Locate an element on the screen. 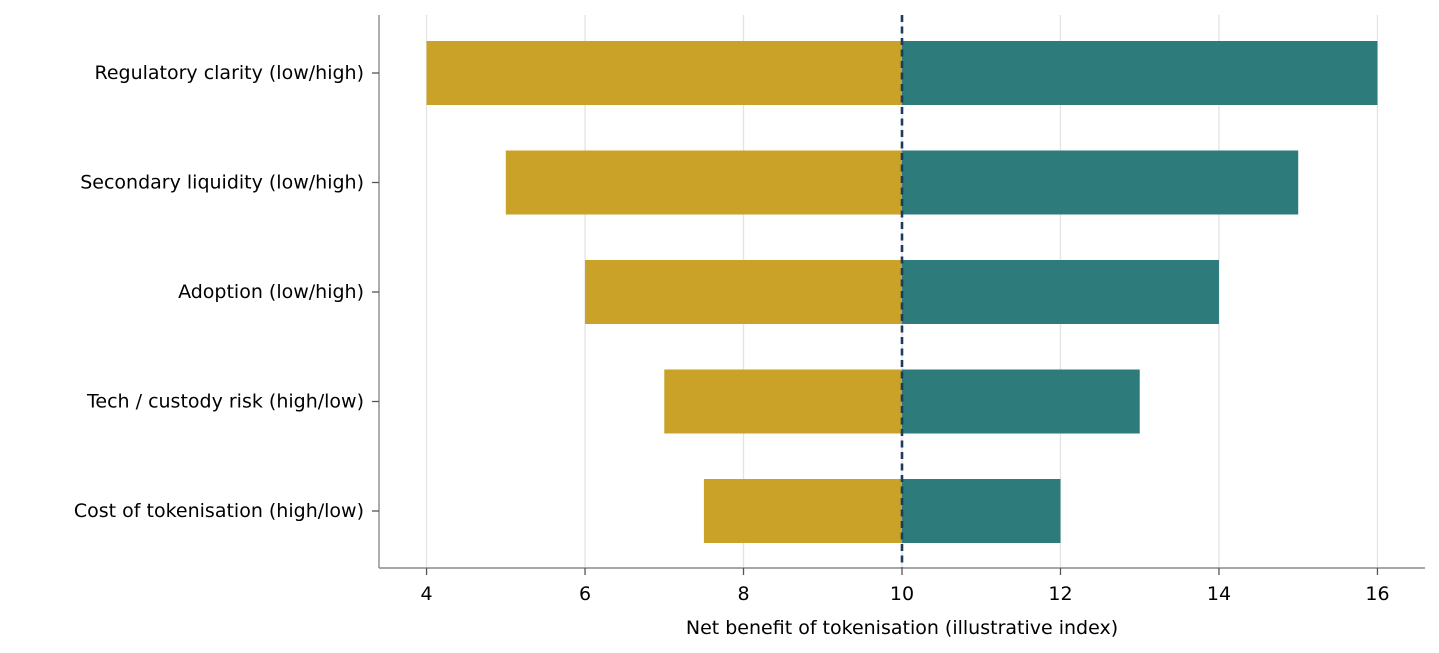  x-tick-label: 6 is located at coordinates (585, 594).